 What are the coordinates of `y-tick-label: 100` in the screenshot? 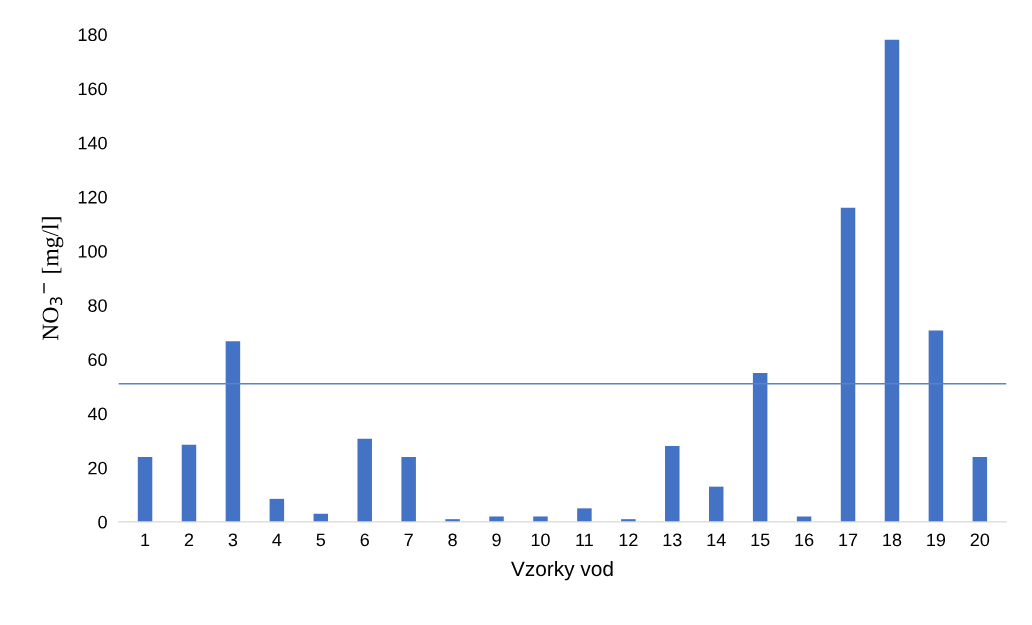 It's located at (92, 251).